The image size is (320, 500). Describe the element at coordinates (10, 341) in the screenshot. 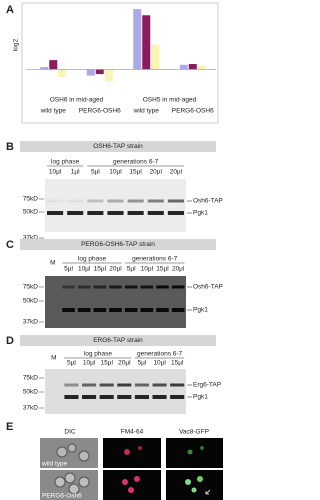

I see `panel-label: D` at that location.